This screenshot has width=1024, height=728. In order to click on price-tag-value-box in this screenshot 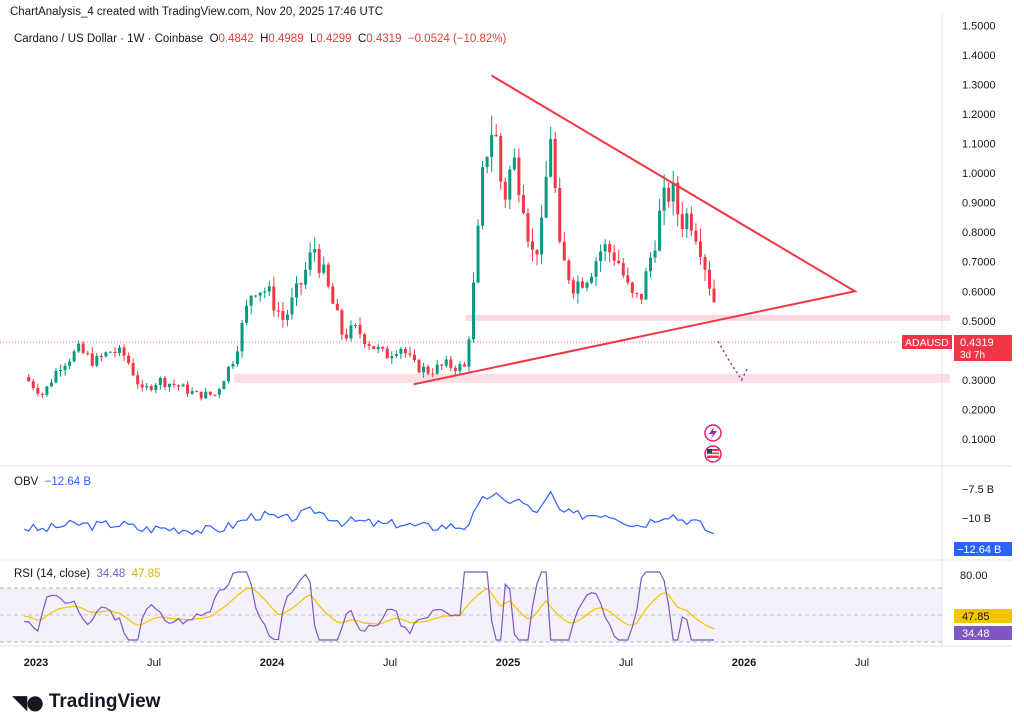, I will do `click(983, 348)`.